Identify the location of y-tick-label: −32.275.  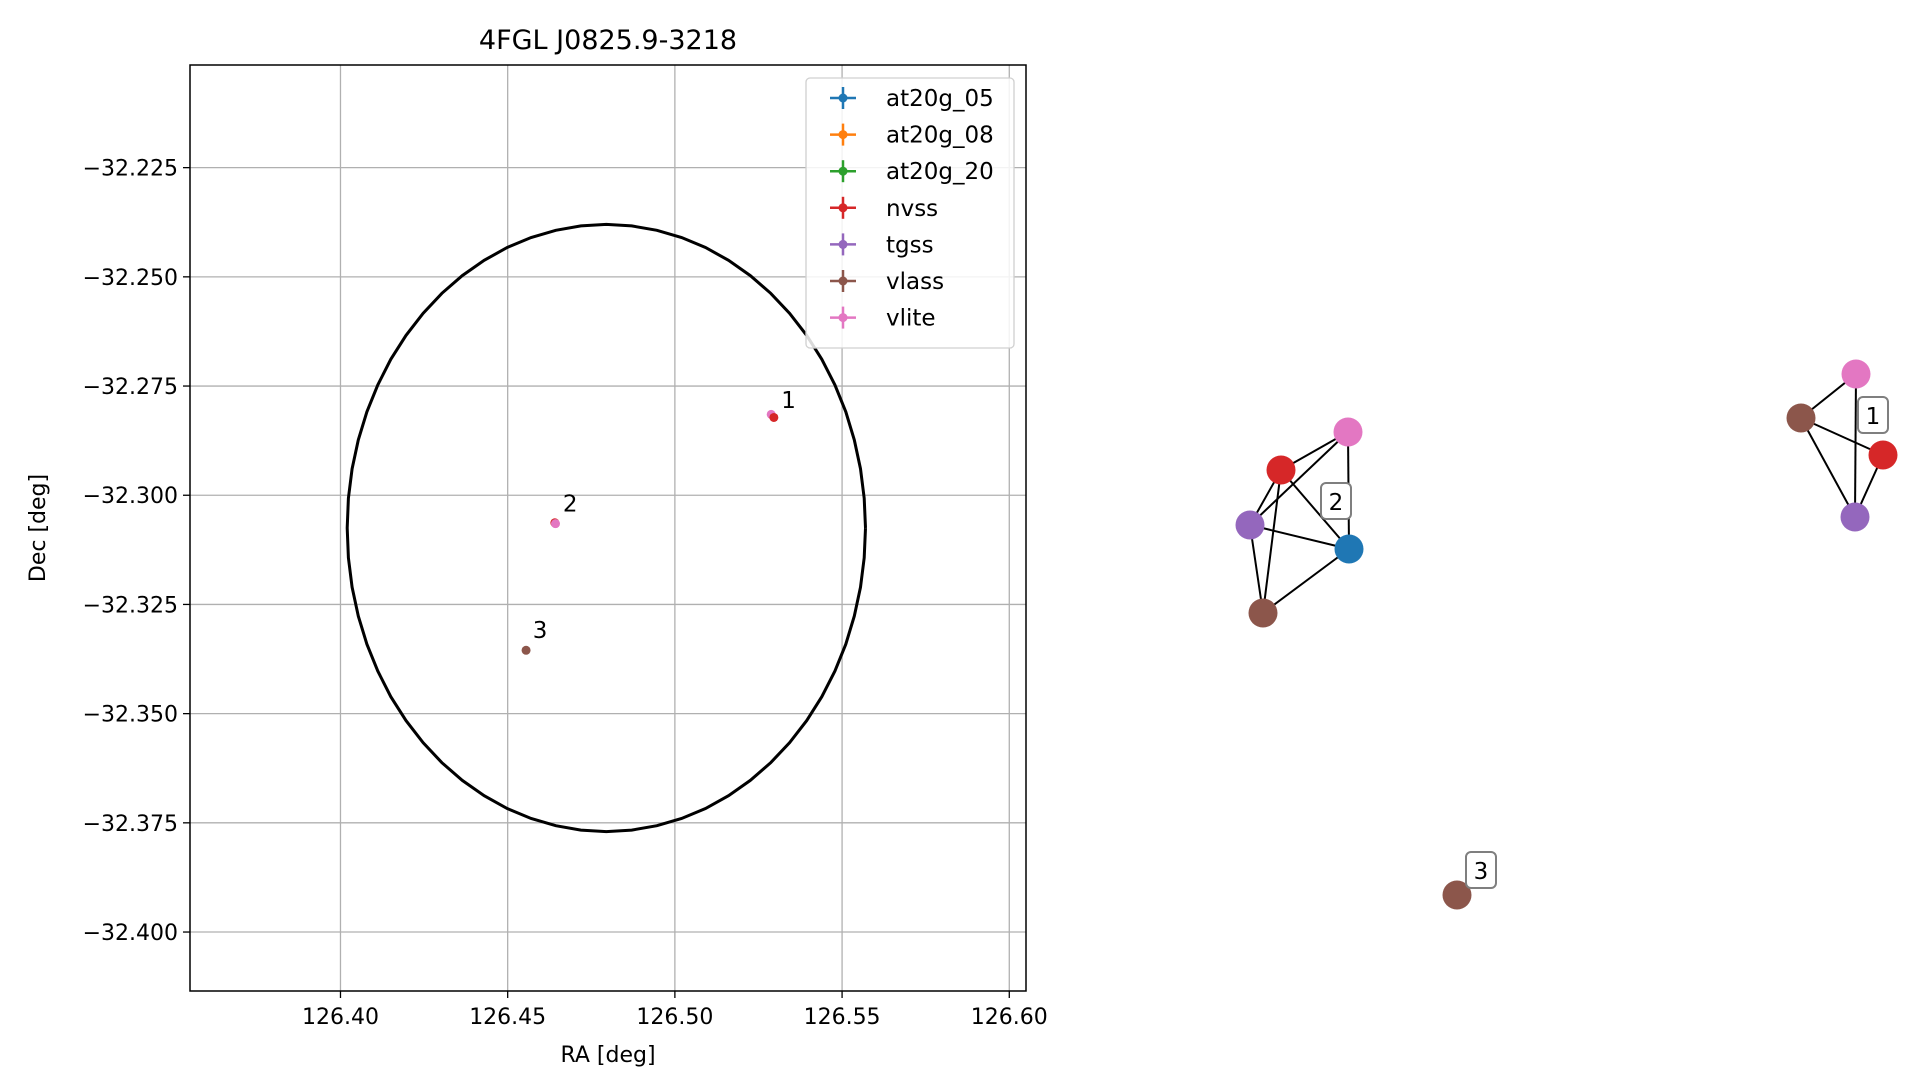
(130, 387).